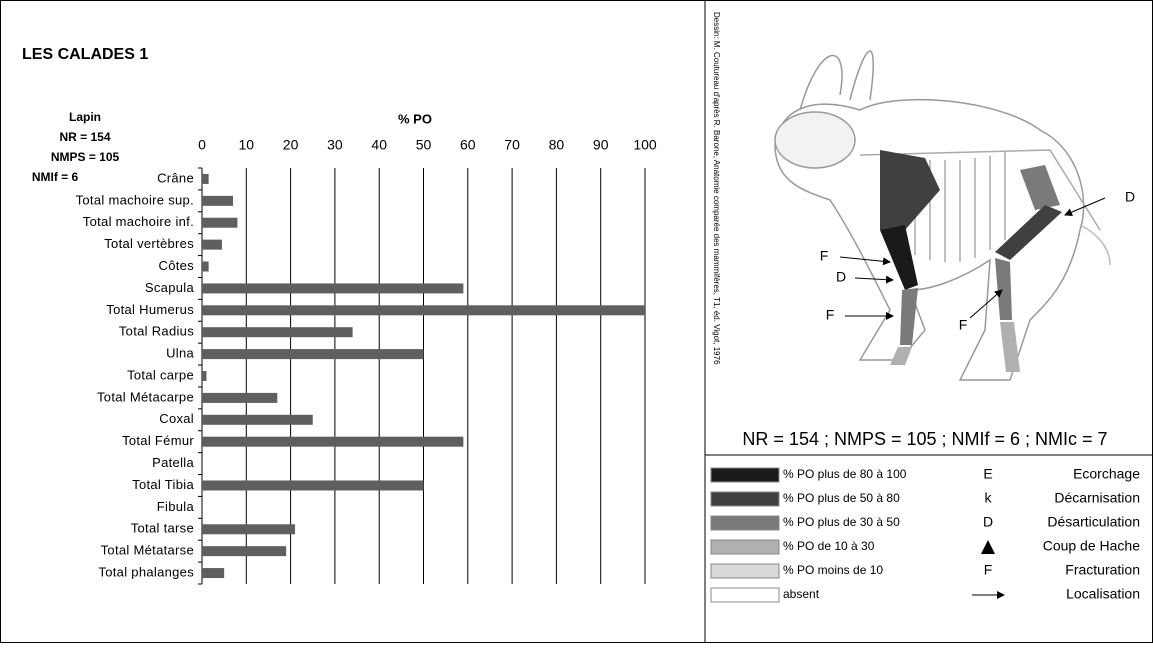 This screenshot has width=1153, height=648. Describe the element at coordinates (987, 474) in the screenshot. I see `legend-code: E` at that location.